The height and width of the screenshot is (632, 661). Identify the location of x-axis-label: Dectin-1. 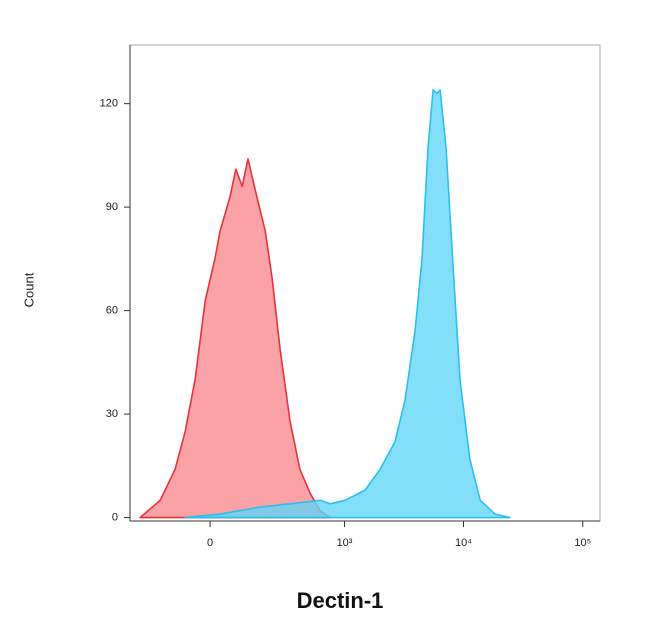
(340, 600).